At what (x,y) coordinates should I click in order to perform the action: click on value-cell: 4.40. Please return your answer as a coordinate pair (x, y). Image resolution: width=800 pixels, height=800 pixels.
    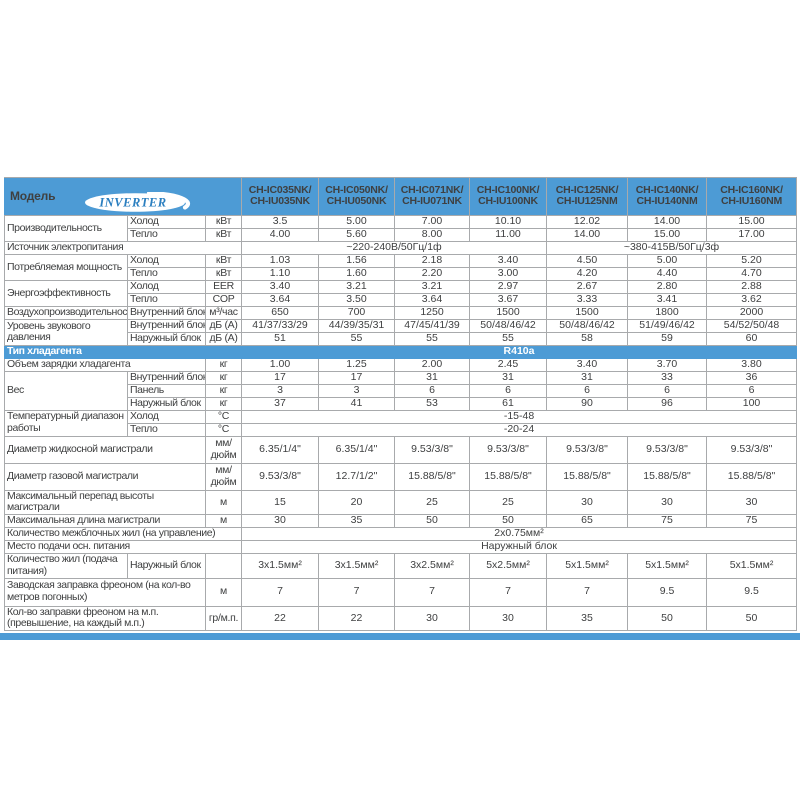
    Looking at the image, I should click on (667, 273).